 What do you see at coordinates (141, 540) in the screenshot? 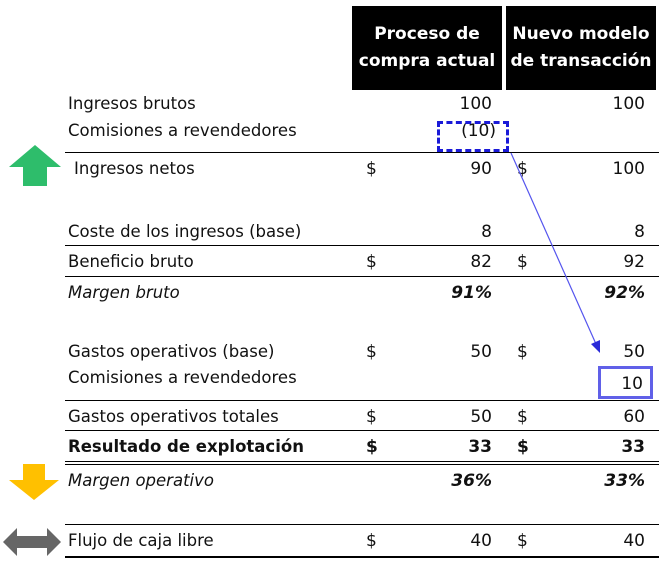
I see `row-label: Flujo de caja libre` at bounding box center [141, 540].